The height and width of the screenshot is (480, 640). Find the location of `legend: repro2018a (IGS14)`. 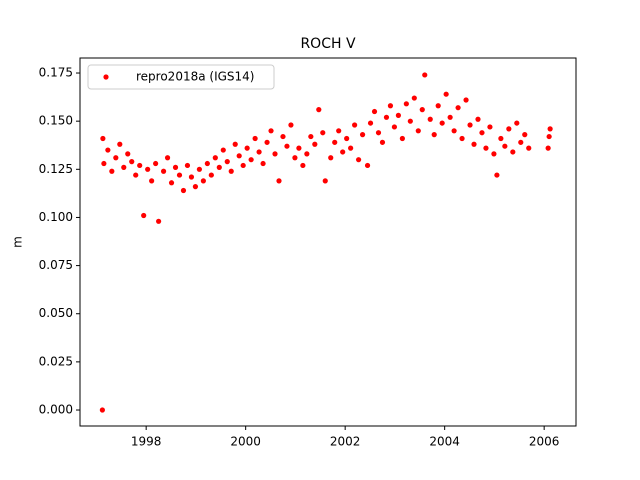

legend: repro2018a (IGS14) is located at coordinates (181, 77).